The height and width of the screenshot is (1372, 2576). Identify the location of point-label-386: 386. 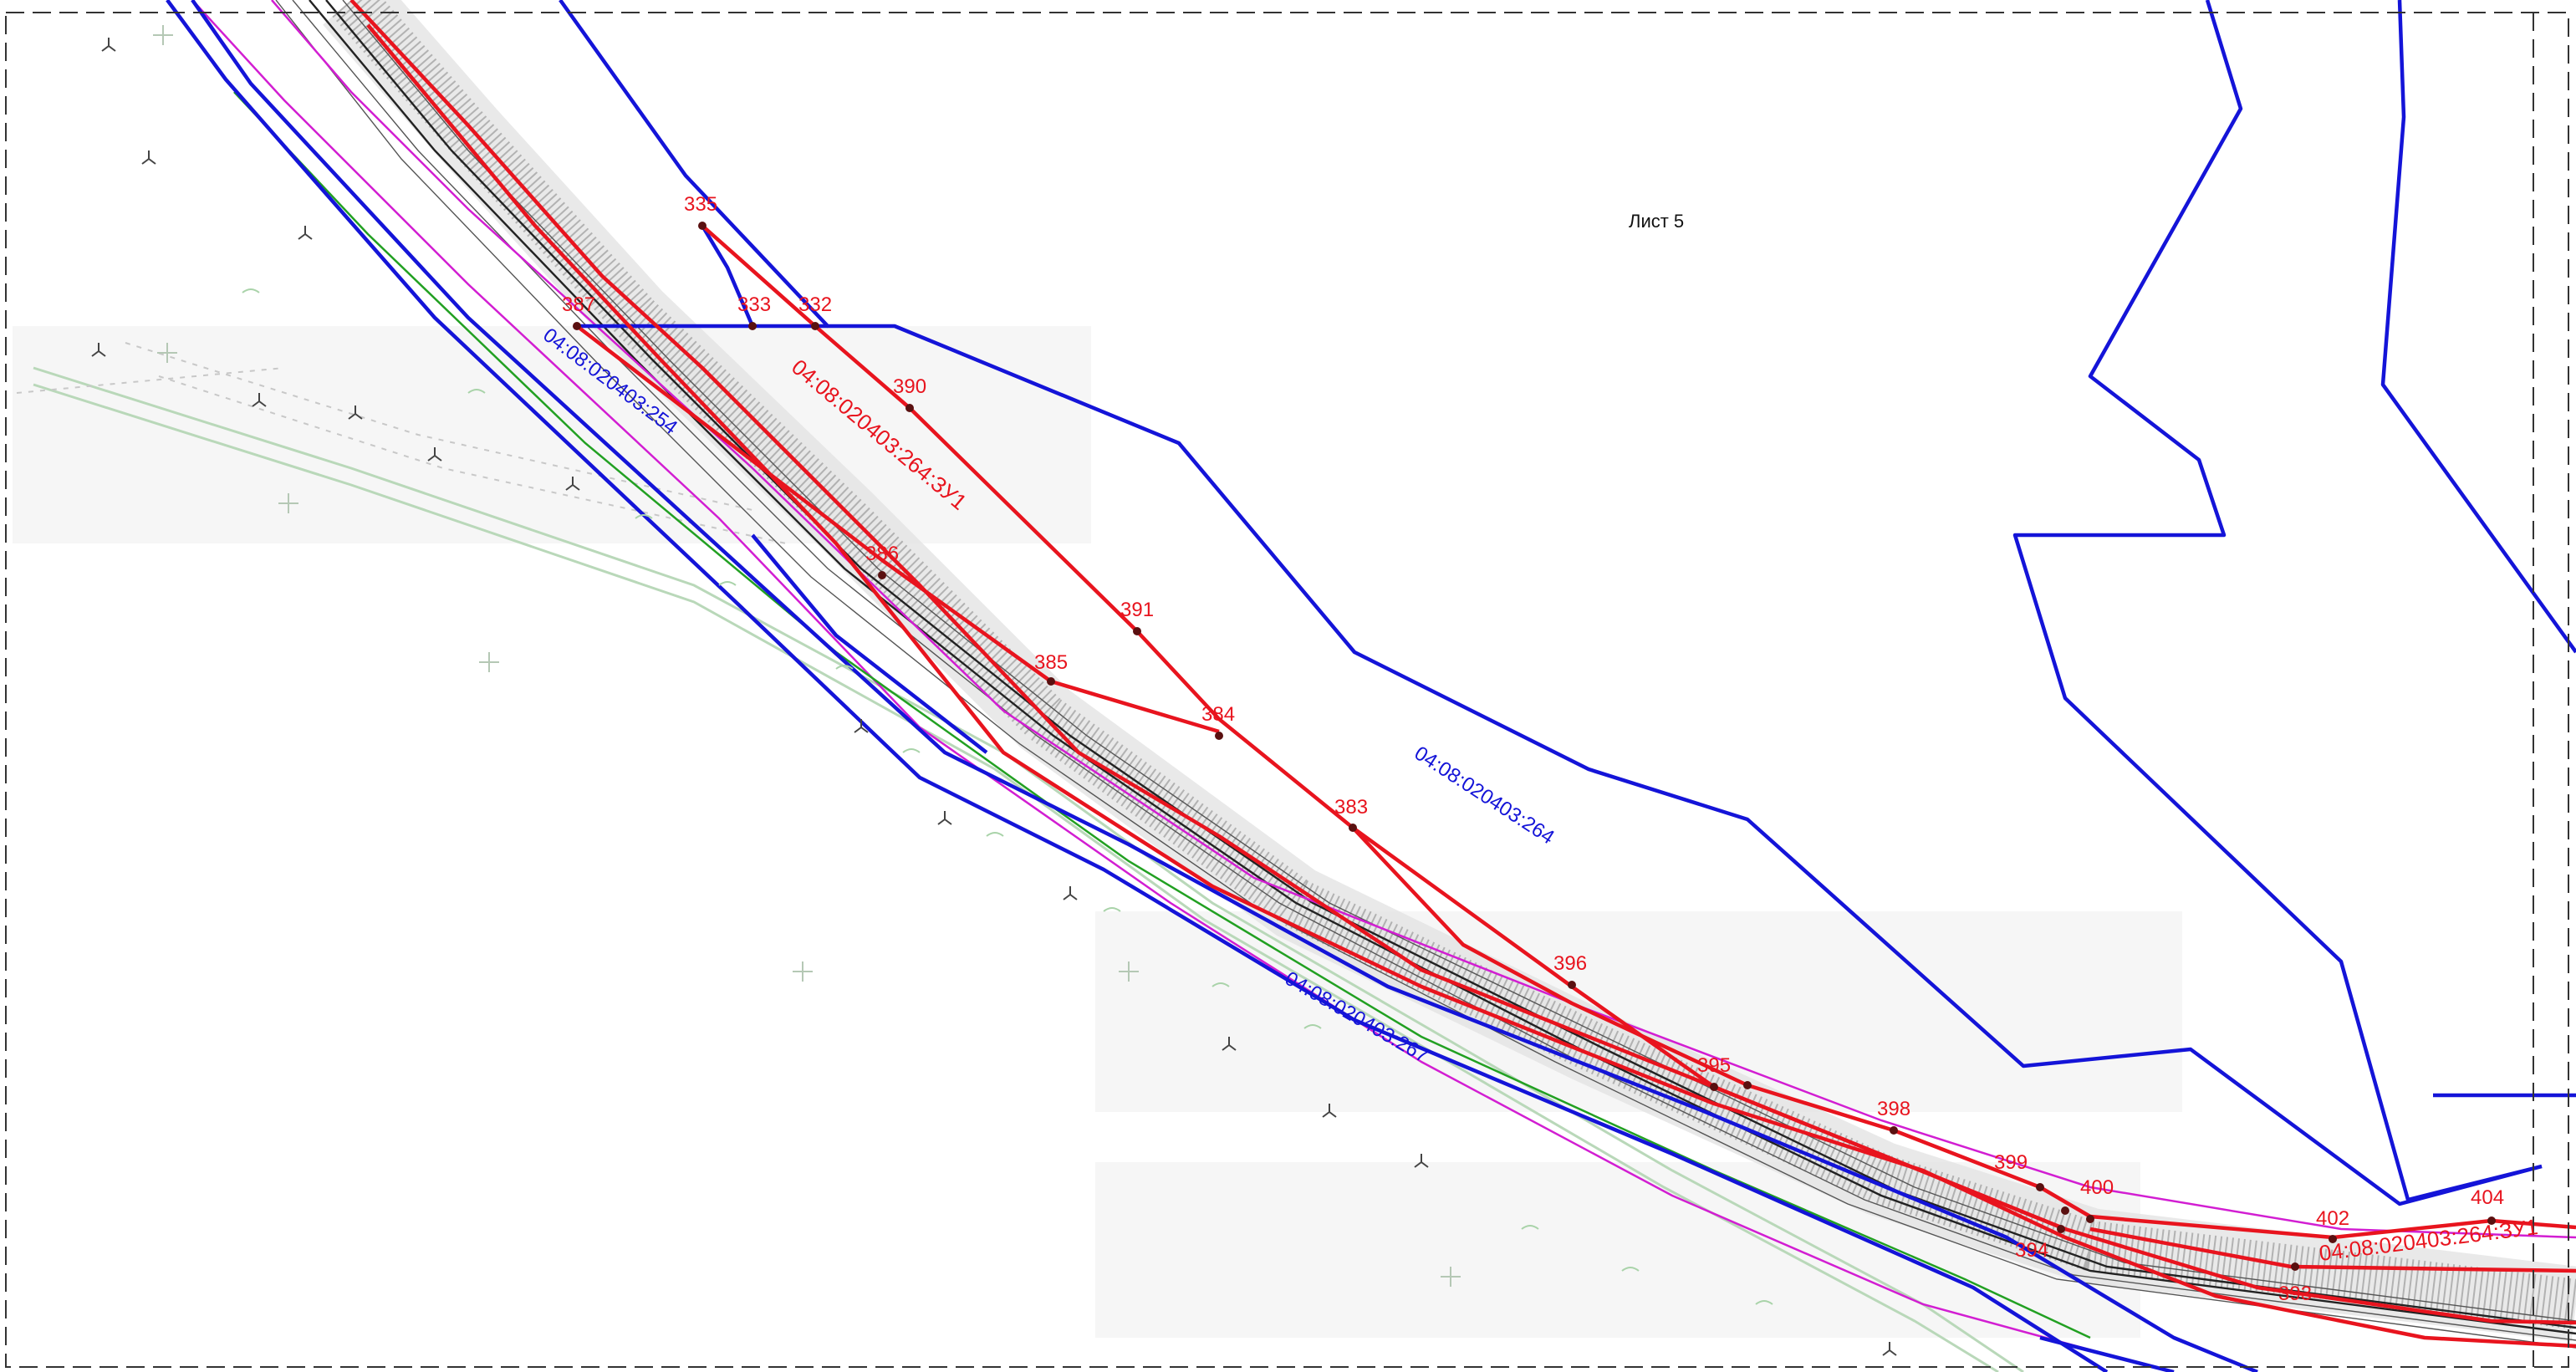
(882, 554).